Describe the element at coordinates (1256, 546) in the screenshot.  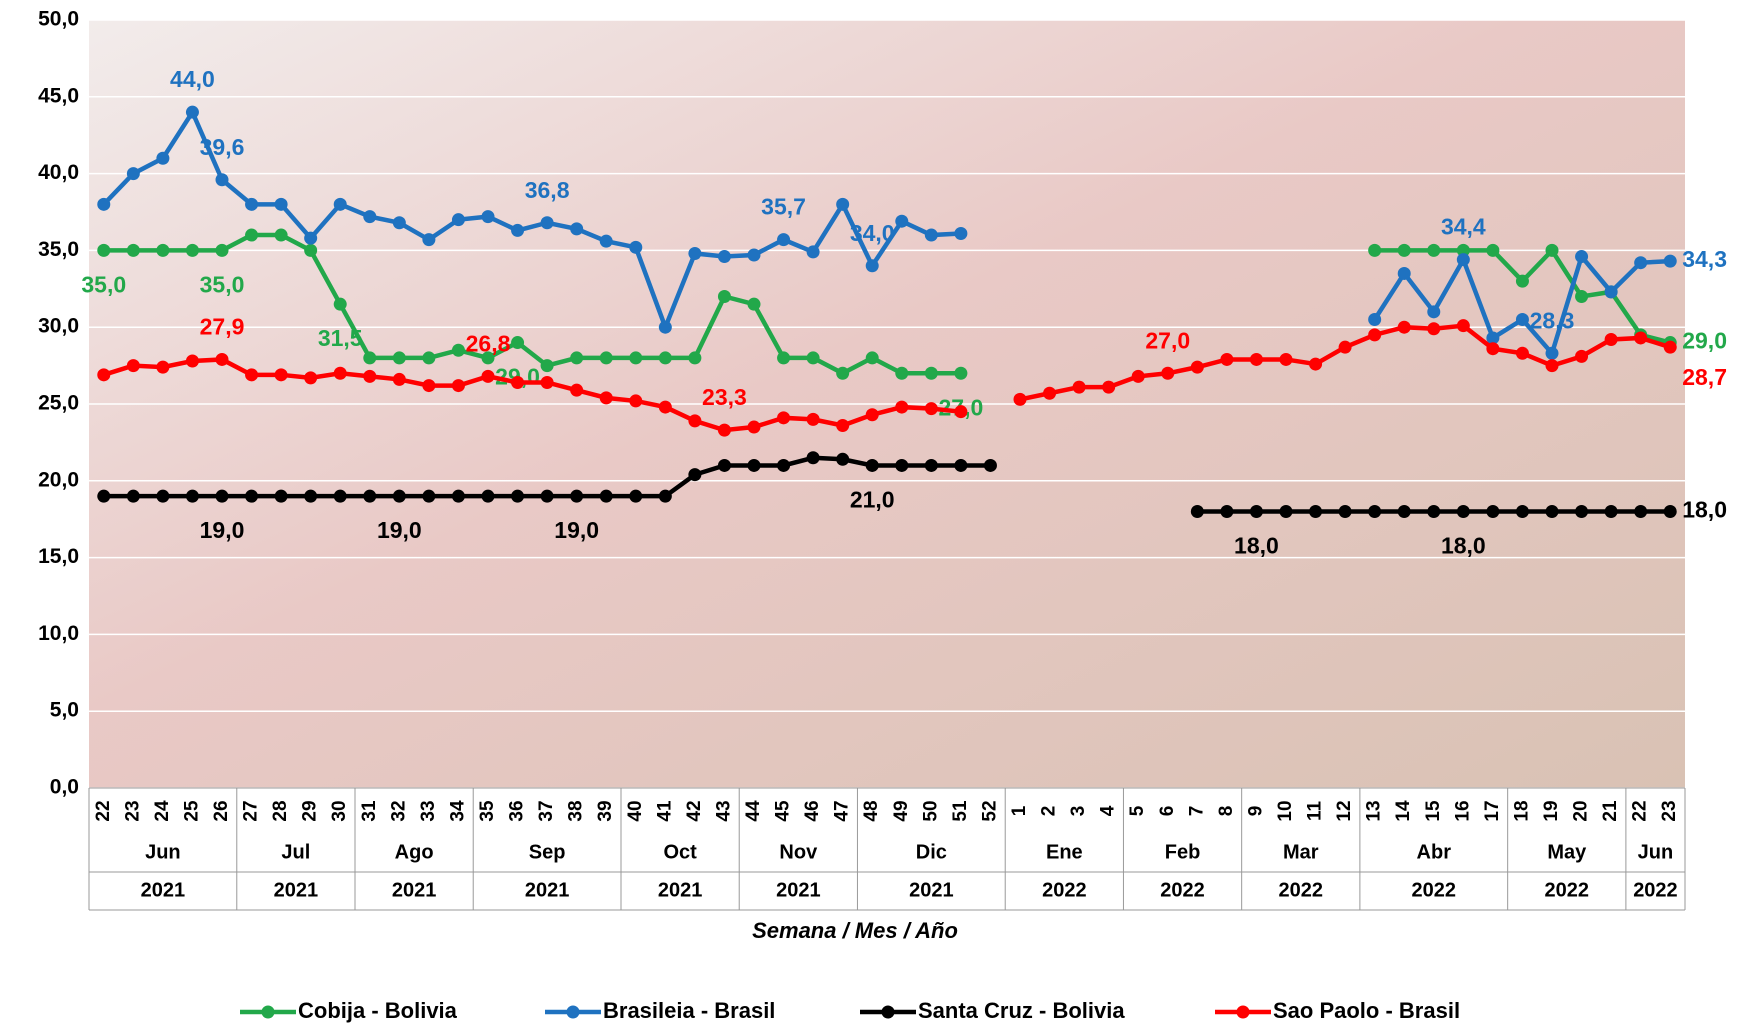
I see `data-label: 18,0` at that location.